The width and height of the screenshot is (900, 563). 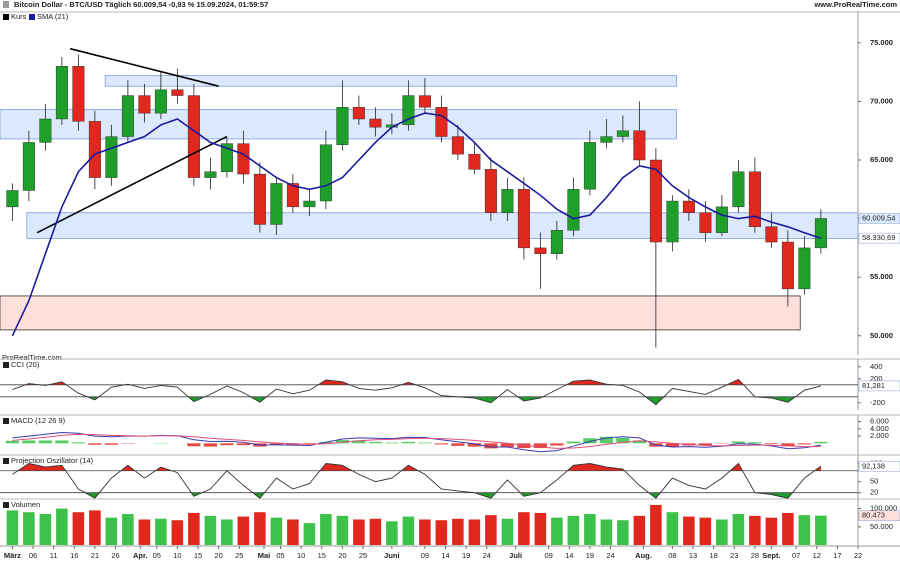 I want to click on icon, so click(x=6, y=4).